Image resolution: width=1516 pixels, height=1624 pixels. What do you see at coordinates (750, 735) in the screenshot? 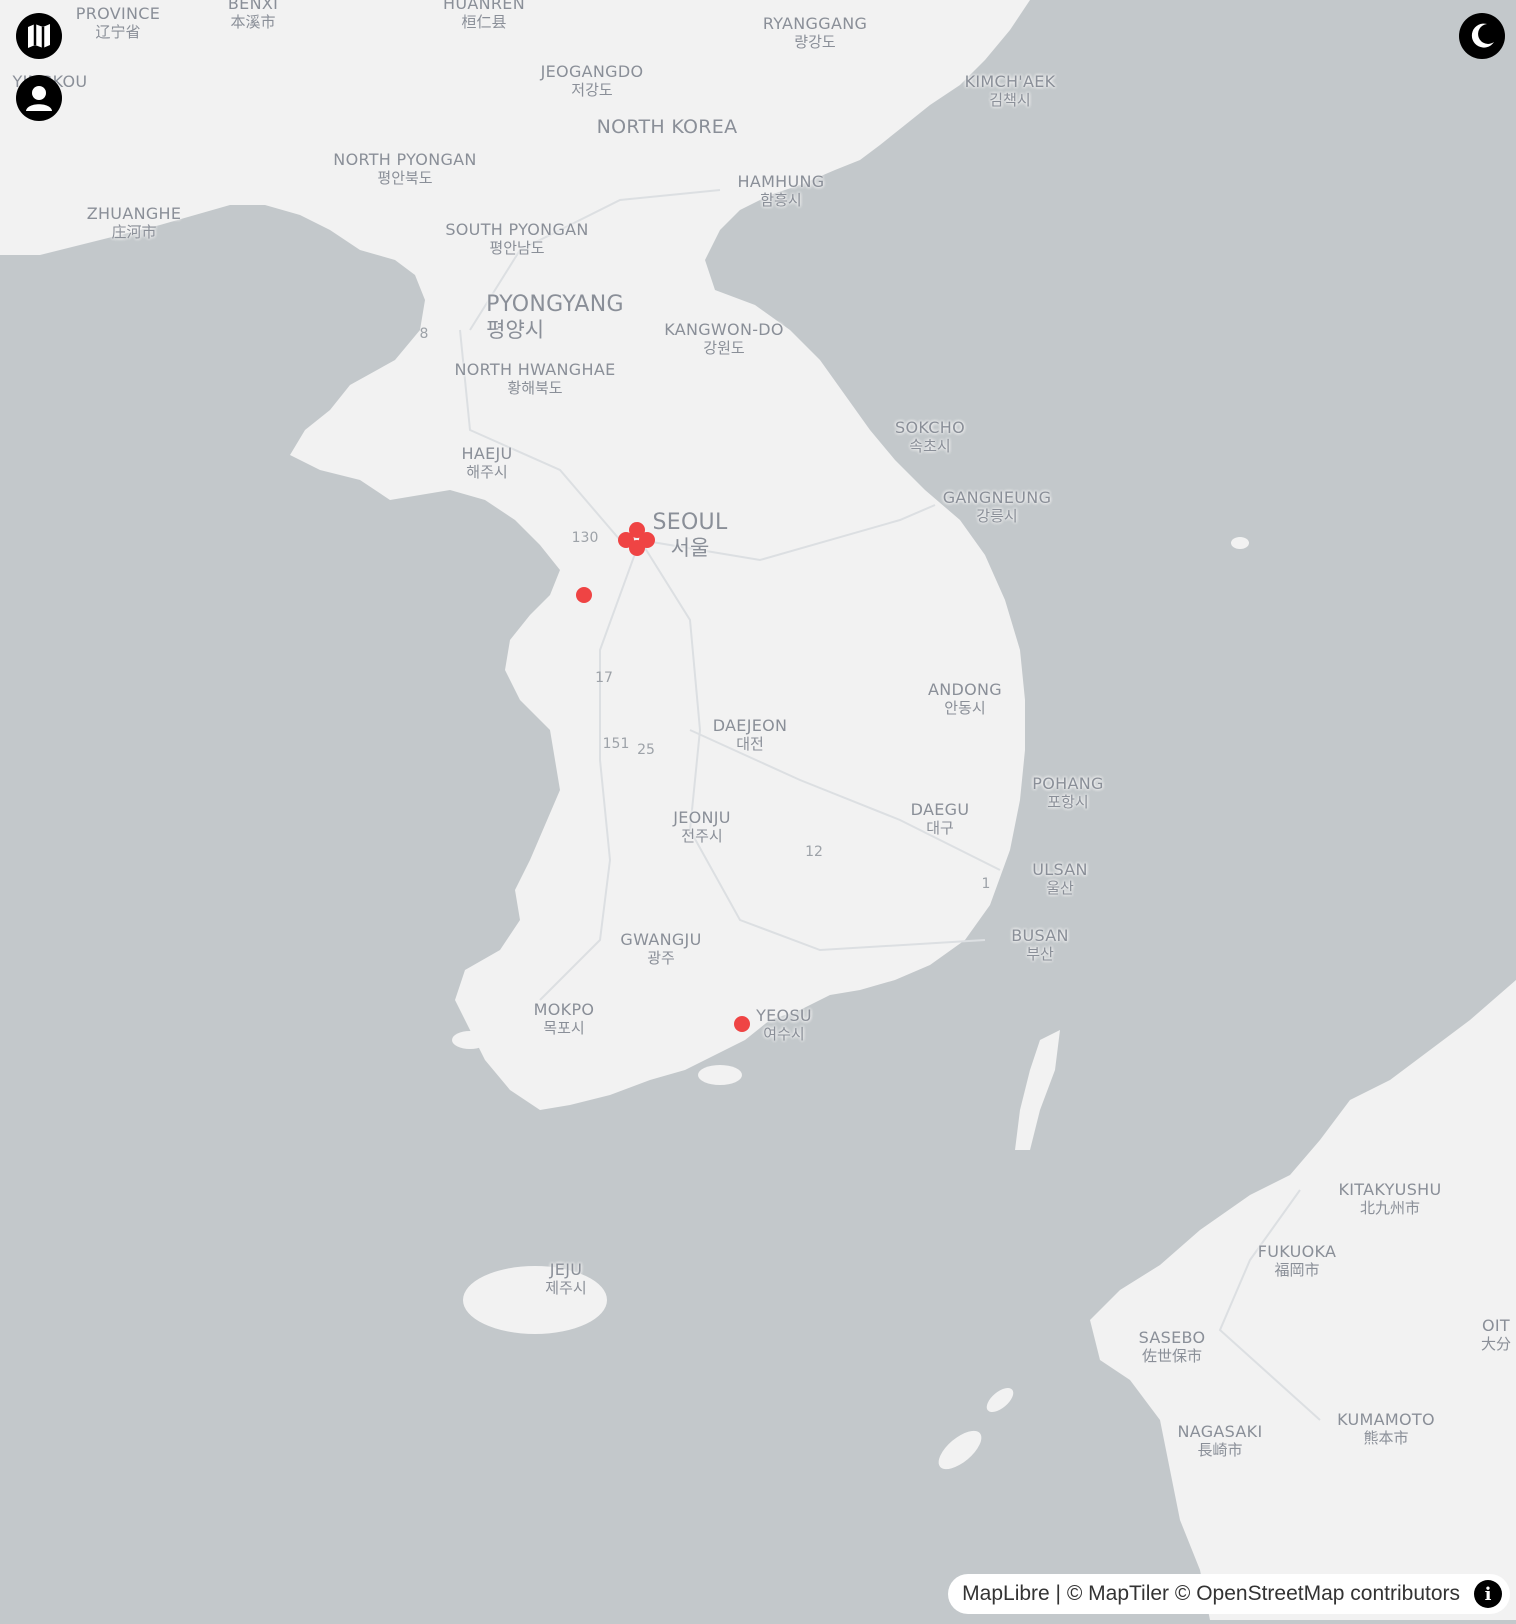
I see `place-label: DAEJEON 대전` at bounding box center [750, 735].